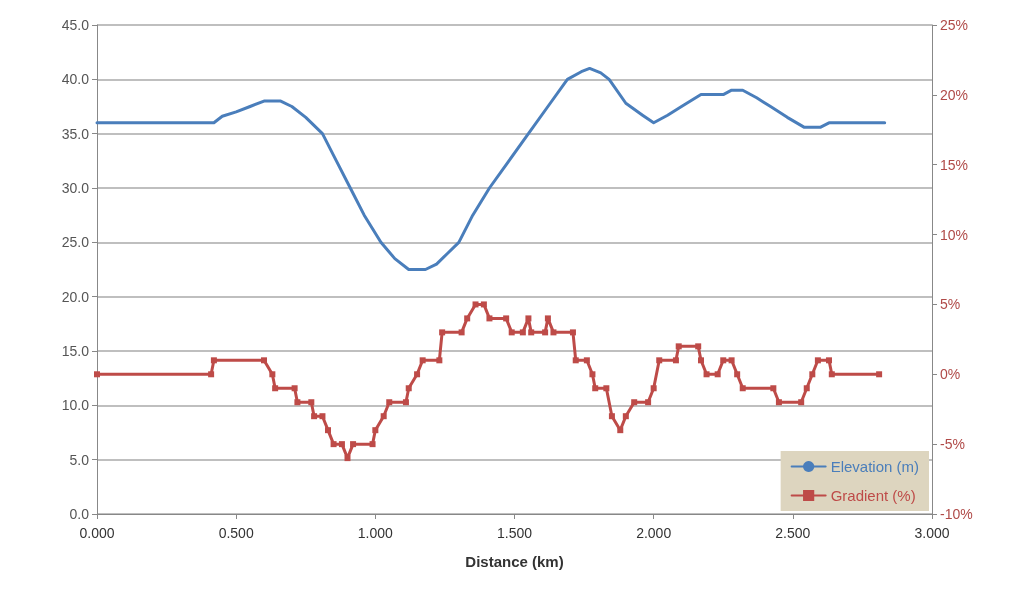  What do you see at coordinates (954, 94) in the screenshot?
I see `y2-tick-label: 20%` at bounding box center [954, 94].